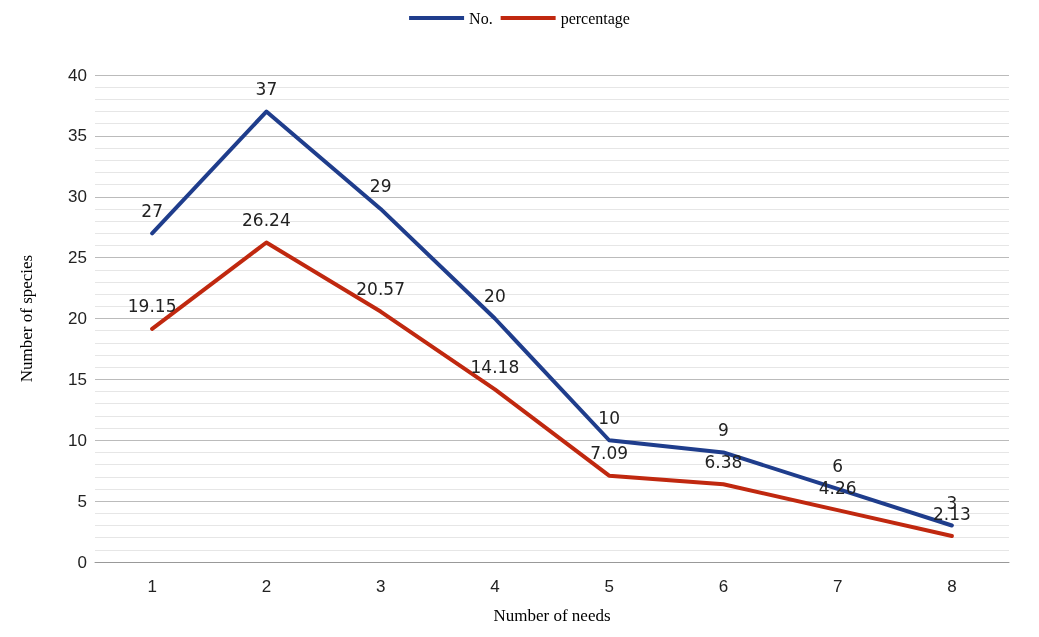  I want to click on data-label: 14.18, so click(495, 366).